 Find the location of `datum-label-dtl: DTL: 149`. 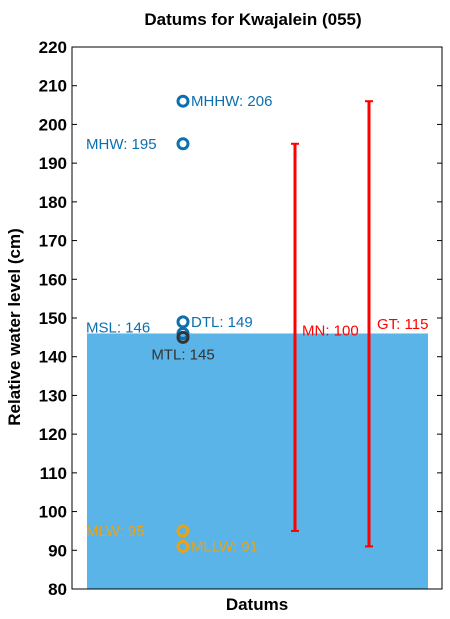

datum-label-dtl: DTL: 149 is located at coordinates (222, 322).